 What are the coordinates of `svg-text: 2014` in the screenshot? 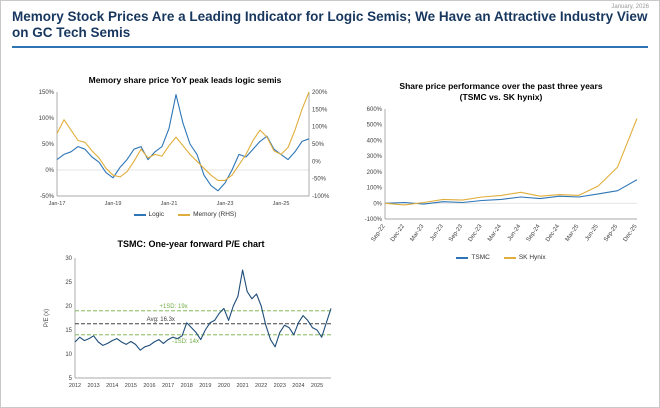 It's located at (112, 386).